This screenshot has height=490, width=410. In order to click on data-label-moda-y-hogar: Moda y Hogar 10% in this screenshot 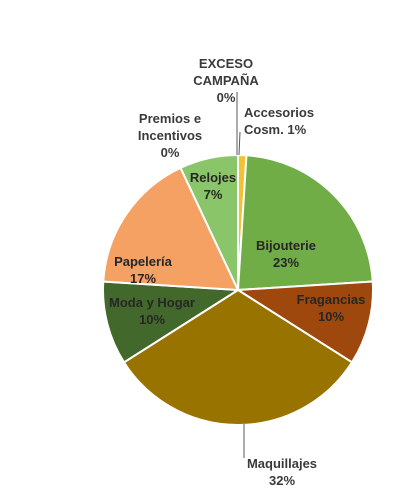, I will do `click(152, 311)`.